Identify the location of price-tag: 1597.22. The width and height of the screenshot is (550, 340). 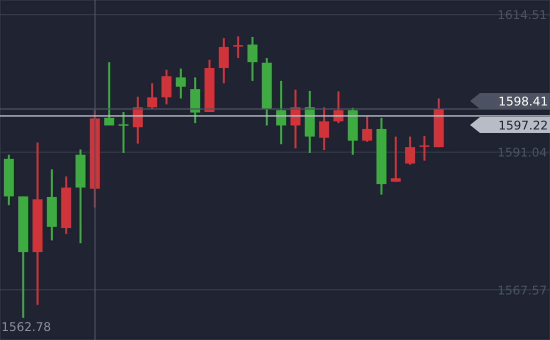
(510, 124).